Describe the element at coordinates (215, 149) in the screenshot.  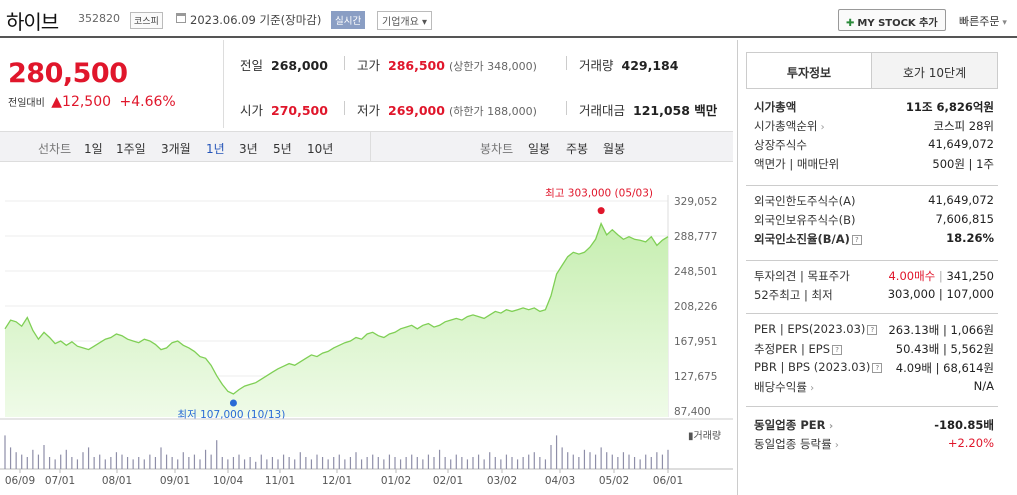
I see `period-1y: 1년` at that location.